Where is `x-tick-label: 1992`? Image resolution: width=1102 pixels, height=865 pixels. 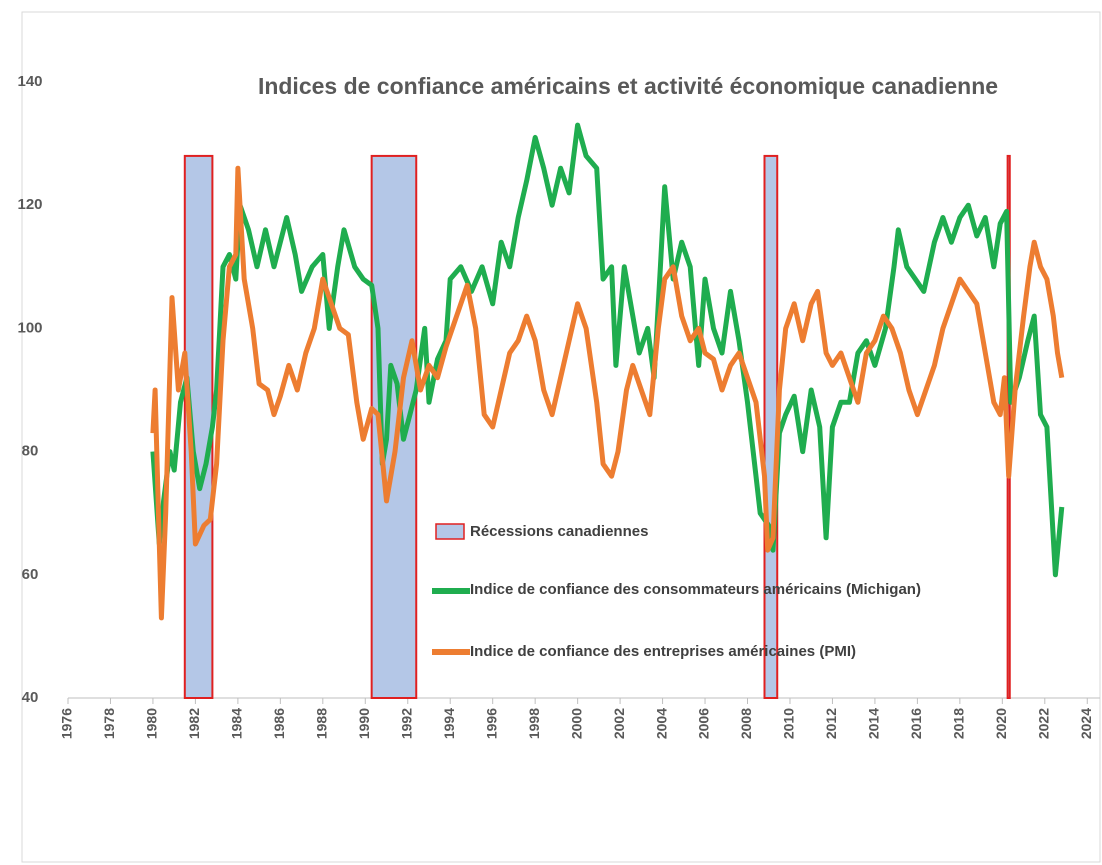
x-tick-label: 1992 is located at coordinates (406, 723).